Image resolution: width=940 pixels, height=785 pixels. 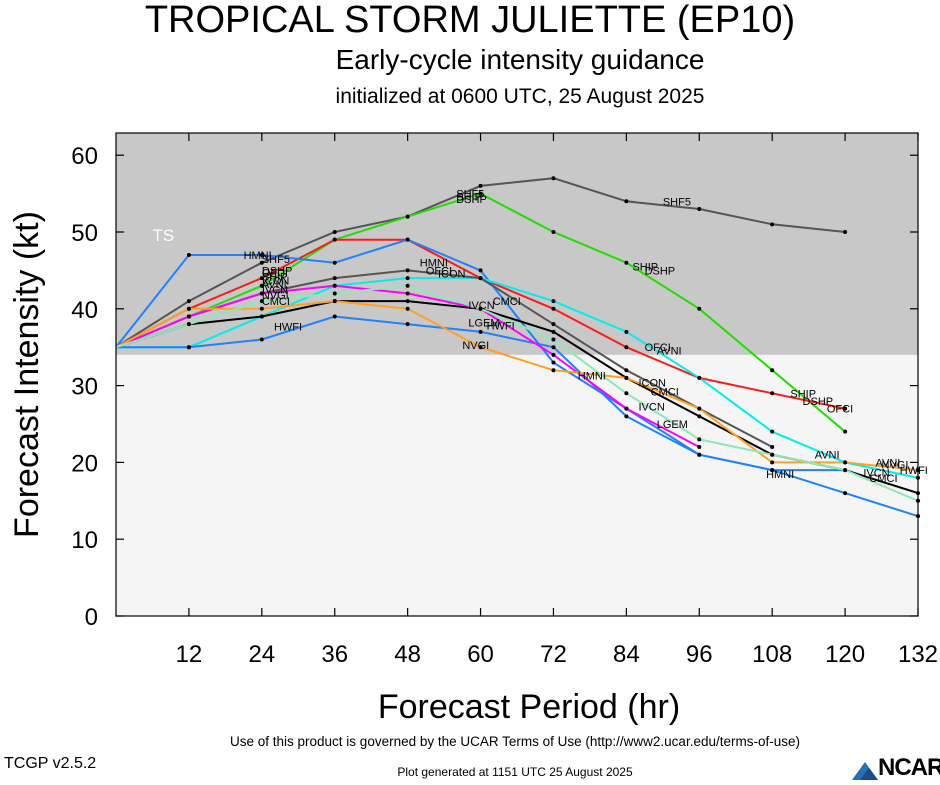 I want to click on x-tick-label: 12, so click(x=189, y=654).